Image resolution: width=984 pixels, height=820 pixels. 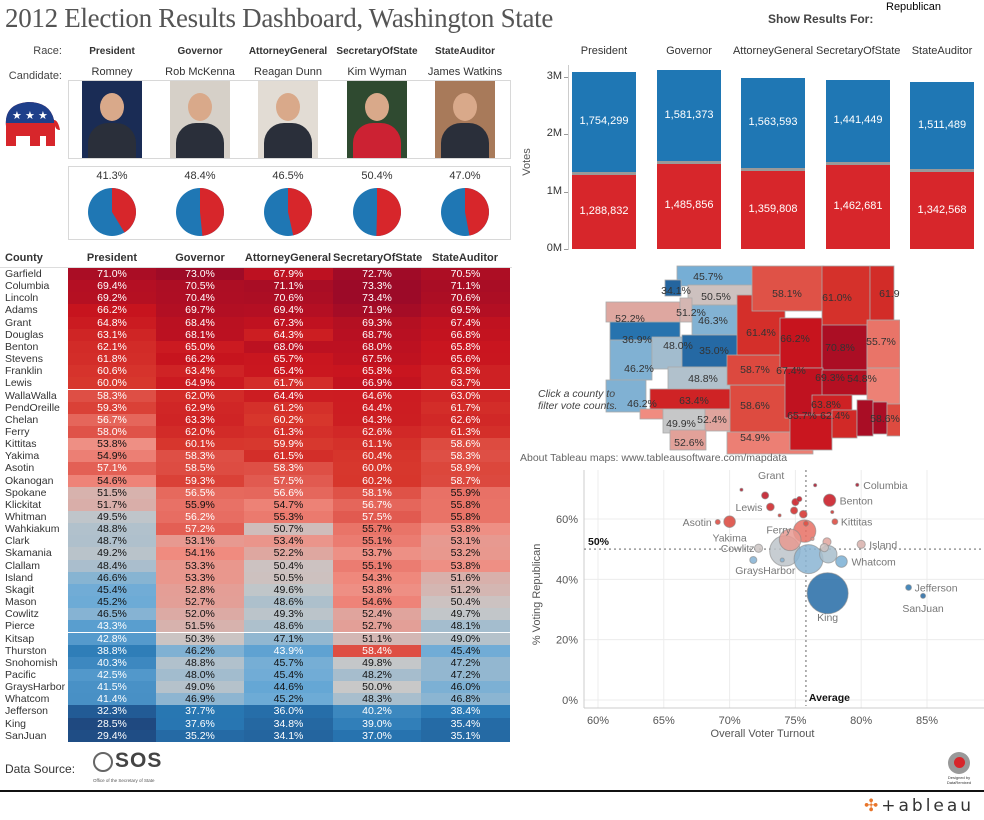 I want to click on table-row: Pierce 43.3% 51.5% 48.6% 52.7% 48.1%, so click(x=256, y=626).